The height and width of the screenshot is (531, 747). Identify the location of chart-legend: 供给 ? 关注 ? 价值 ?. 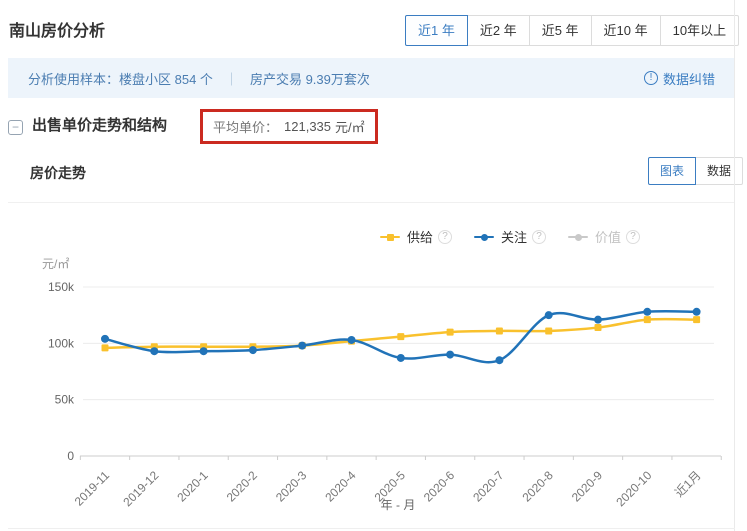
(509, 236).